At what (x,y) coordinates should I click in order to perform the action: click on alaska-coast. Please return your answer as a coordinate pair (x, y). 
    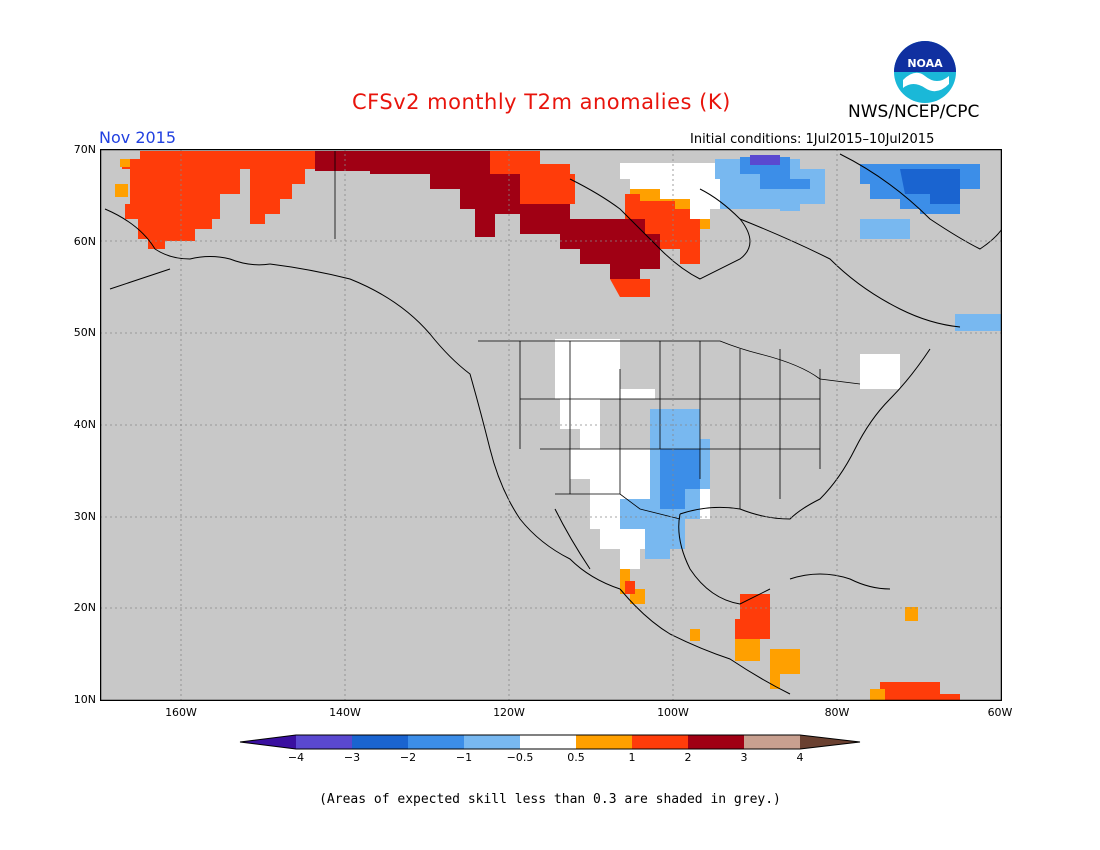
    Looking at the image, I should click on (187, 237).